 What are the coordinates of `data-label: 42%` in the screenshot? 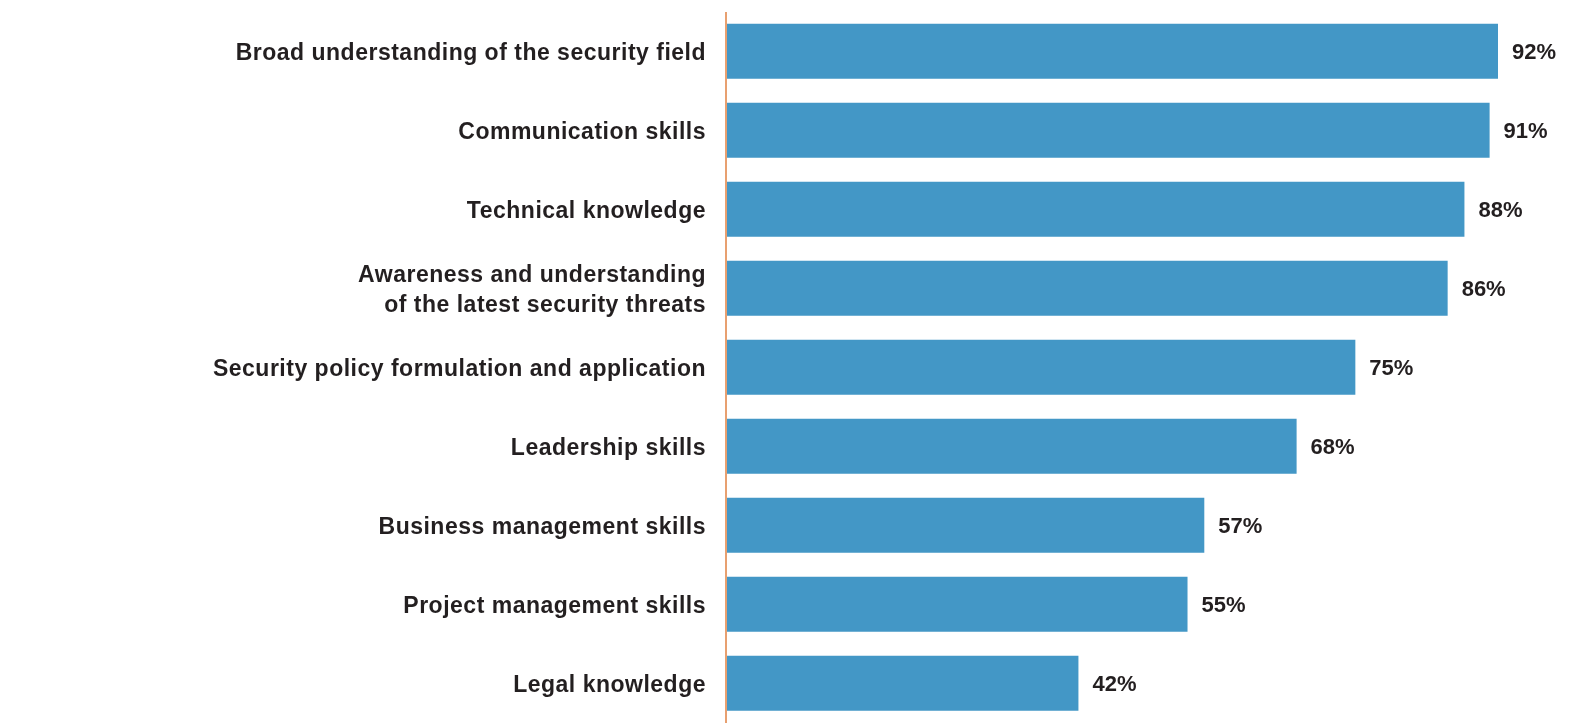 It's located at (1114, 684).